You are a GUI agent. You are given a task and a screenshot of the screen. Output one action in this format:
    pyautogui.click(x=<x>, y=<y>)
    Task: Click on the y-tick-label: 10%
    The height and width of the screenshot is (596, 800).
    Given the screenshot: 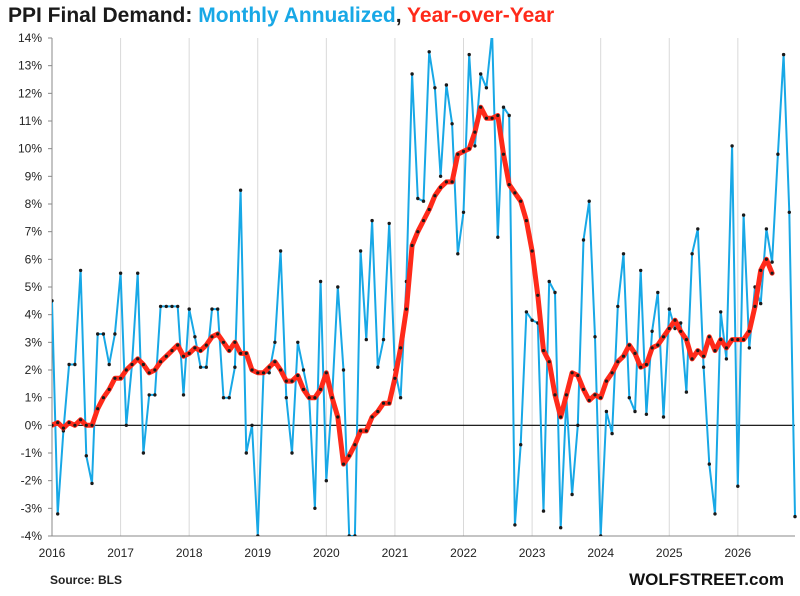 What is the action you would take?
    pyautogui.click(x=30, y=149)
    